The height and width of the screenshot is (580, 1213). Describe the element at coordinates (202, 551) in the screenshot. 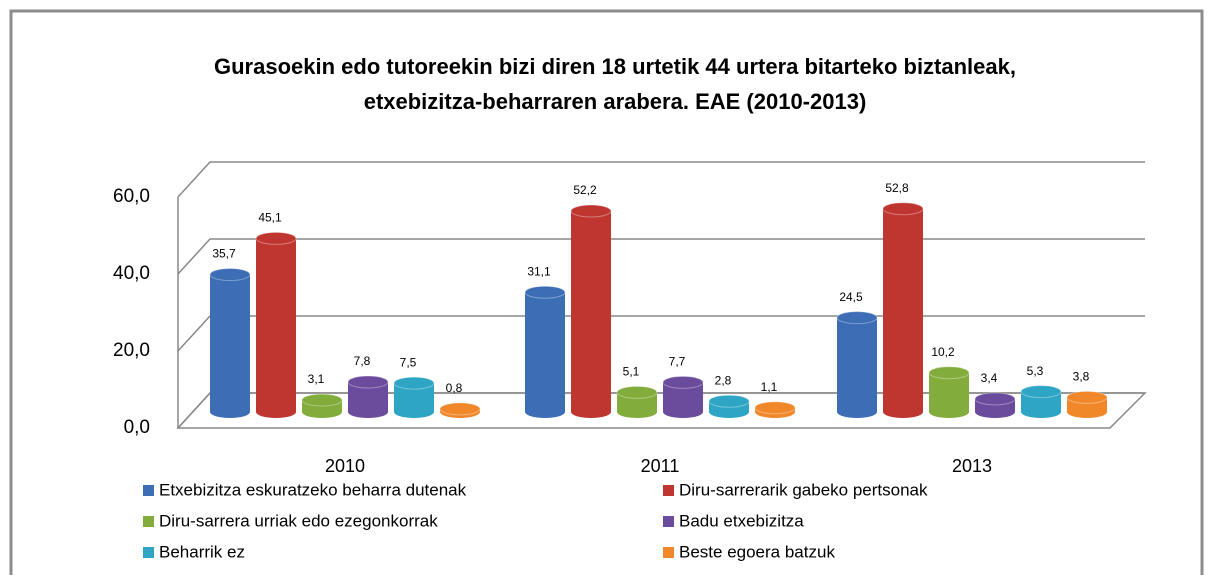

I see `legend-label: Beharrik ez` at that location.